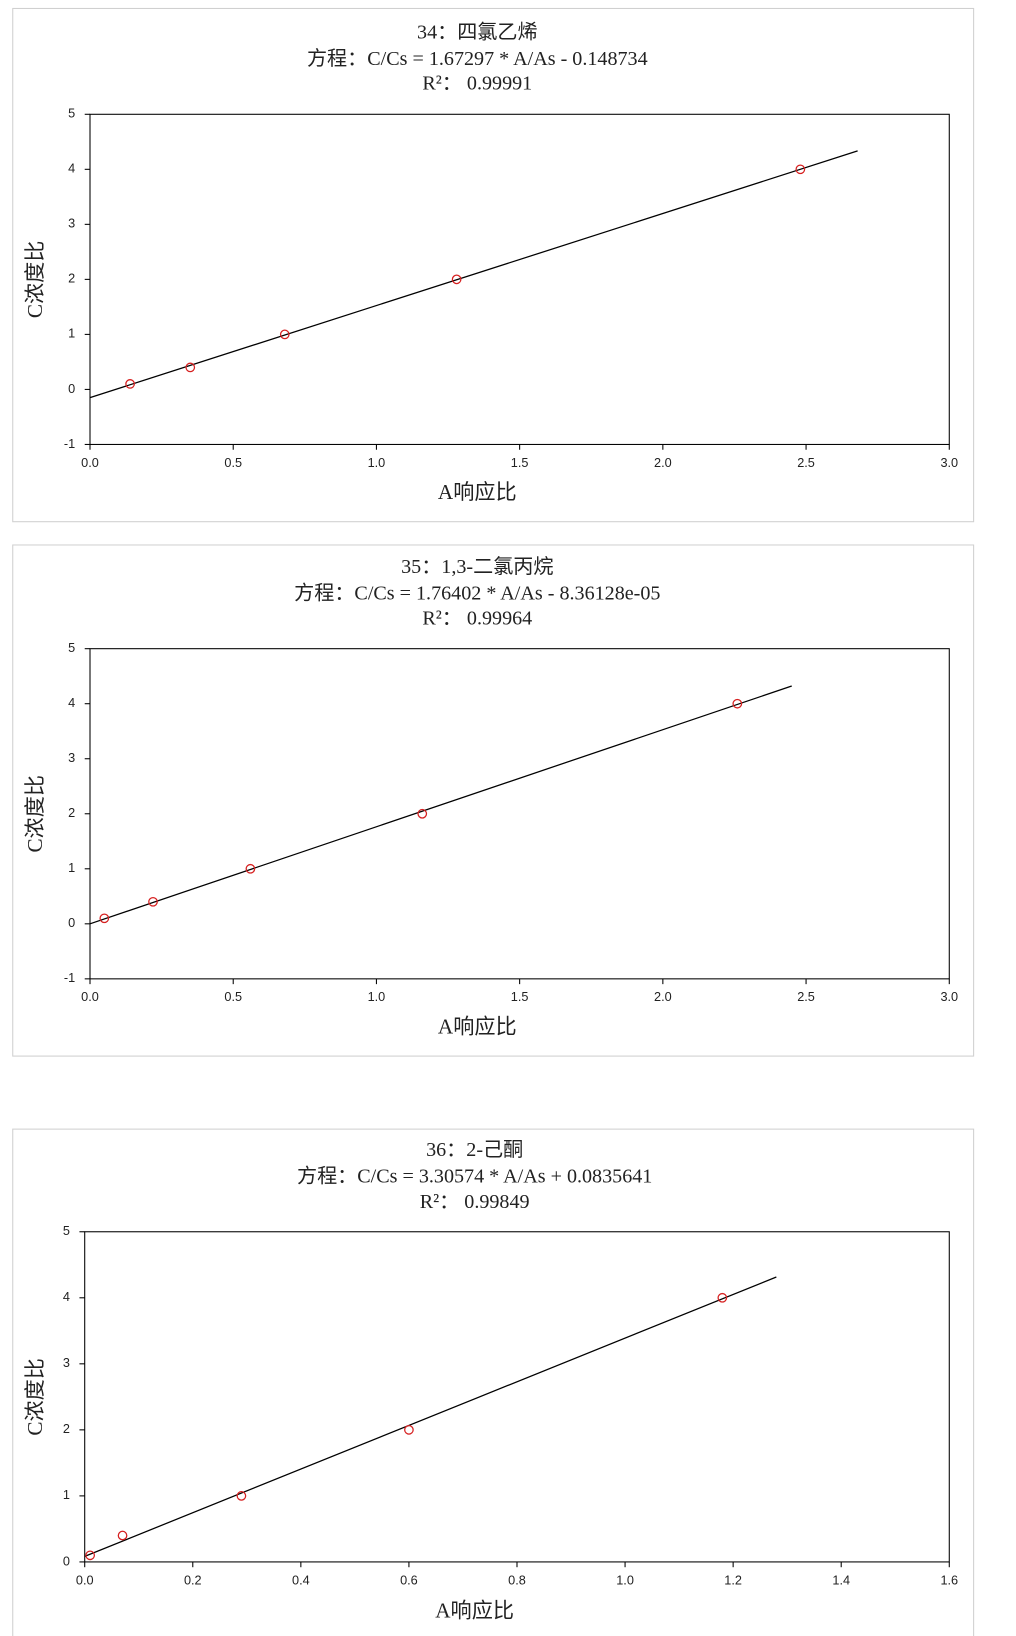 This screenshot has width=1016, height=1636. I want to click on equation: 方程：C/Cs = 1.67297 * A/As - 0.148734, so click(477, 58).